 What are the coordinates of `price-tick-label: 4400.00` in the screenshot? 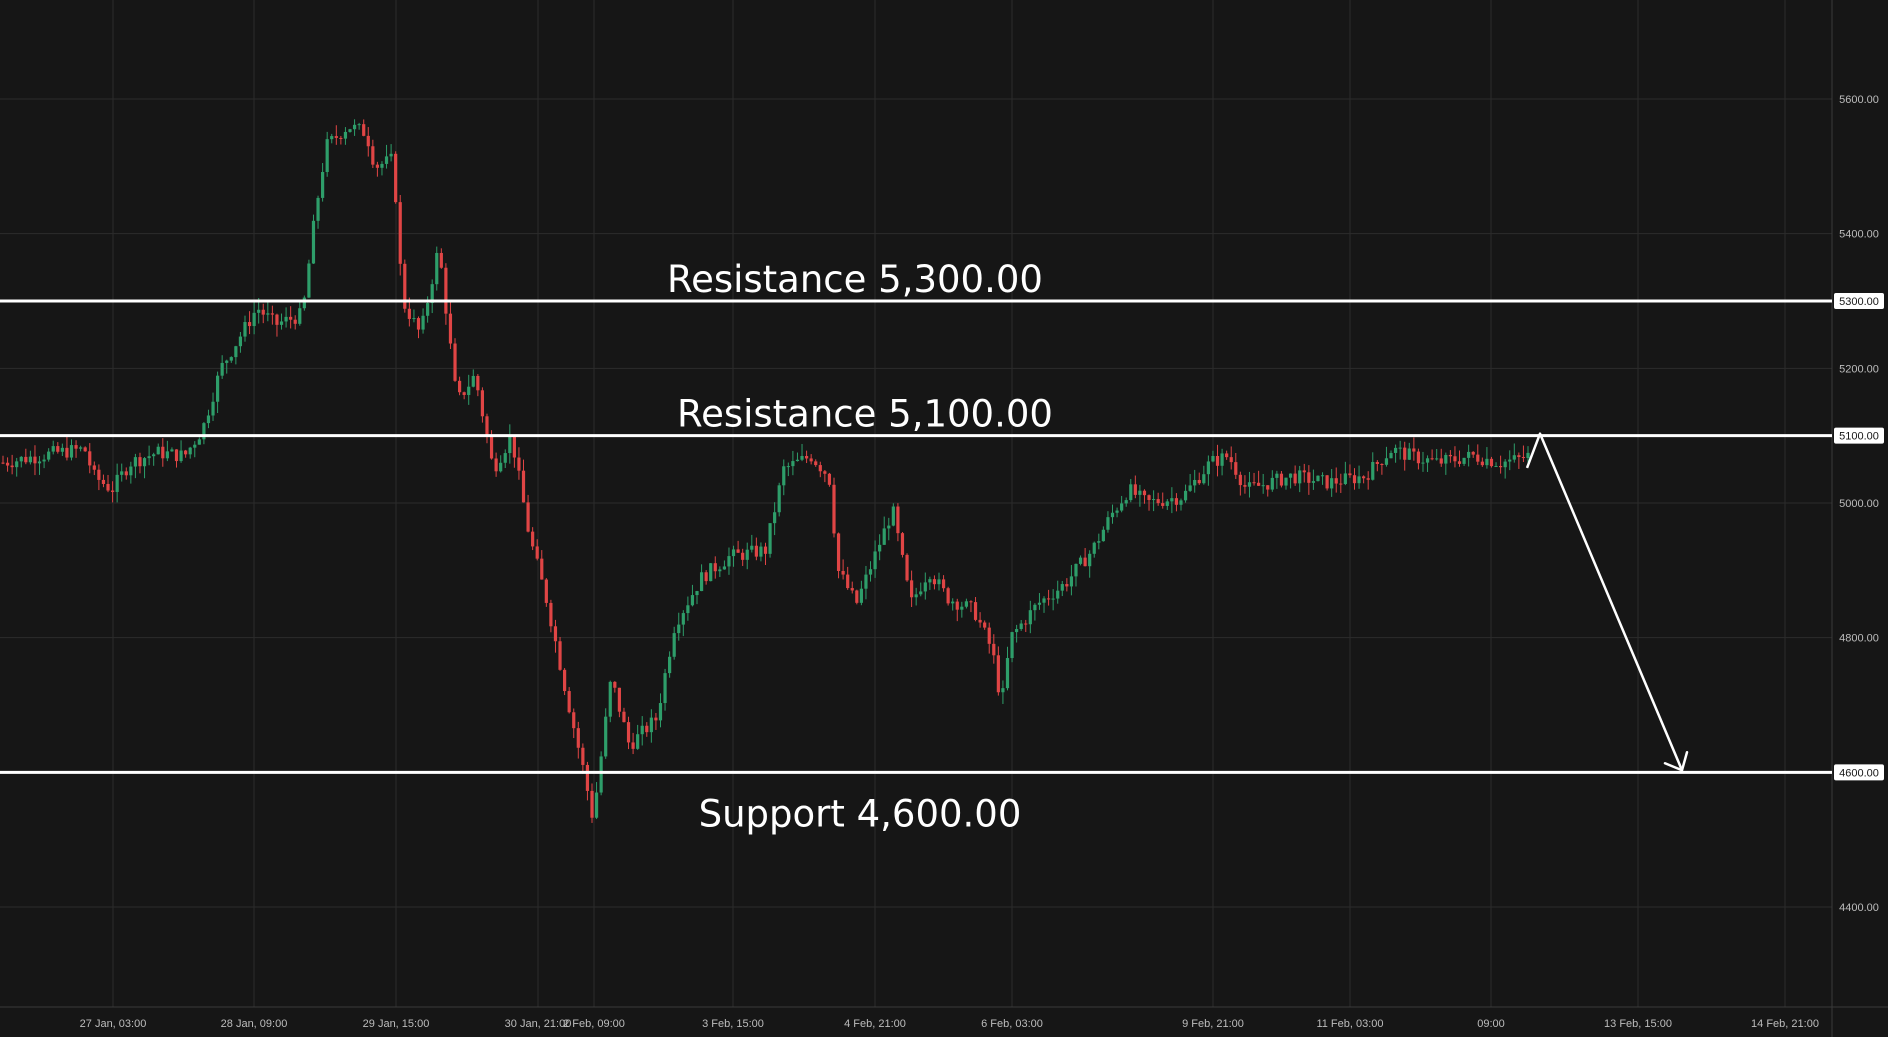 It's located at (1859, 908).